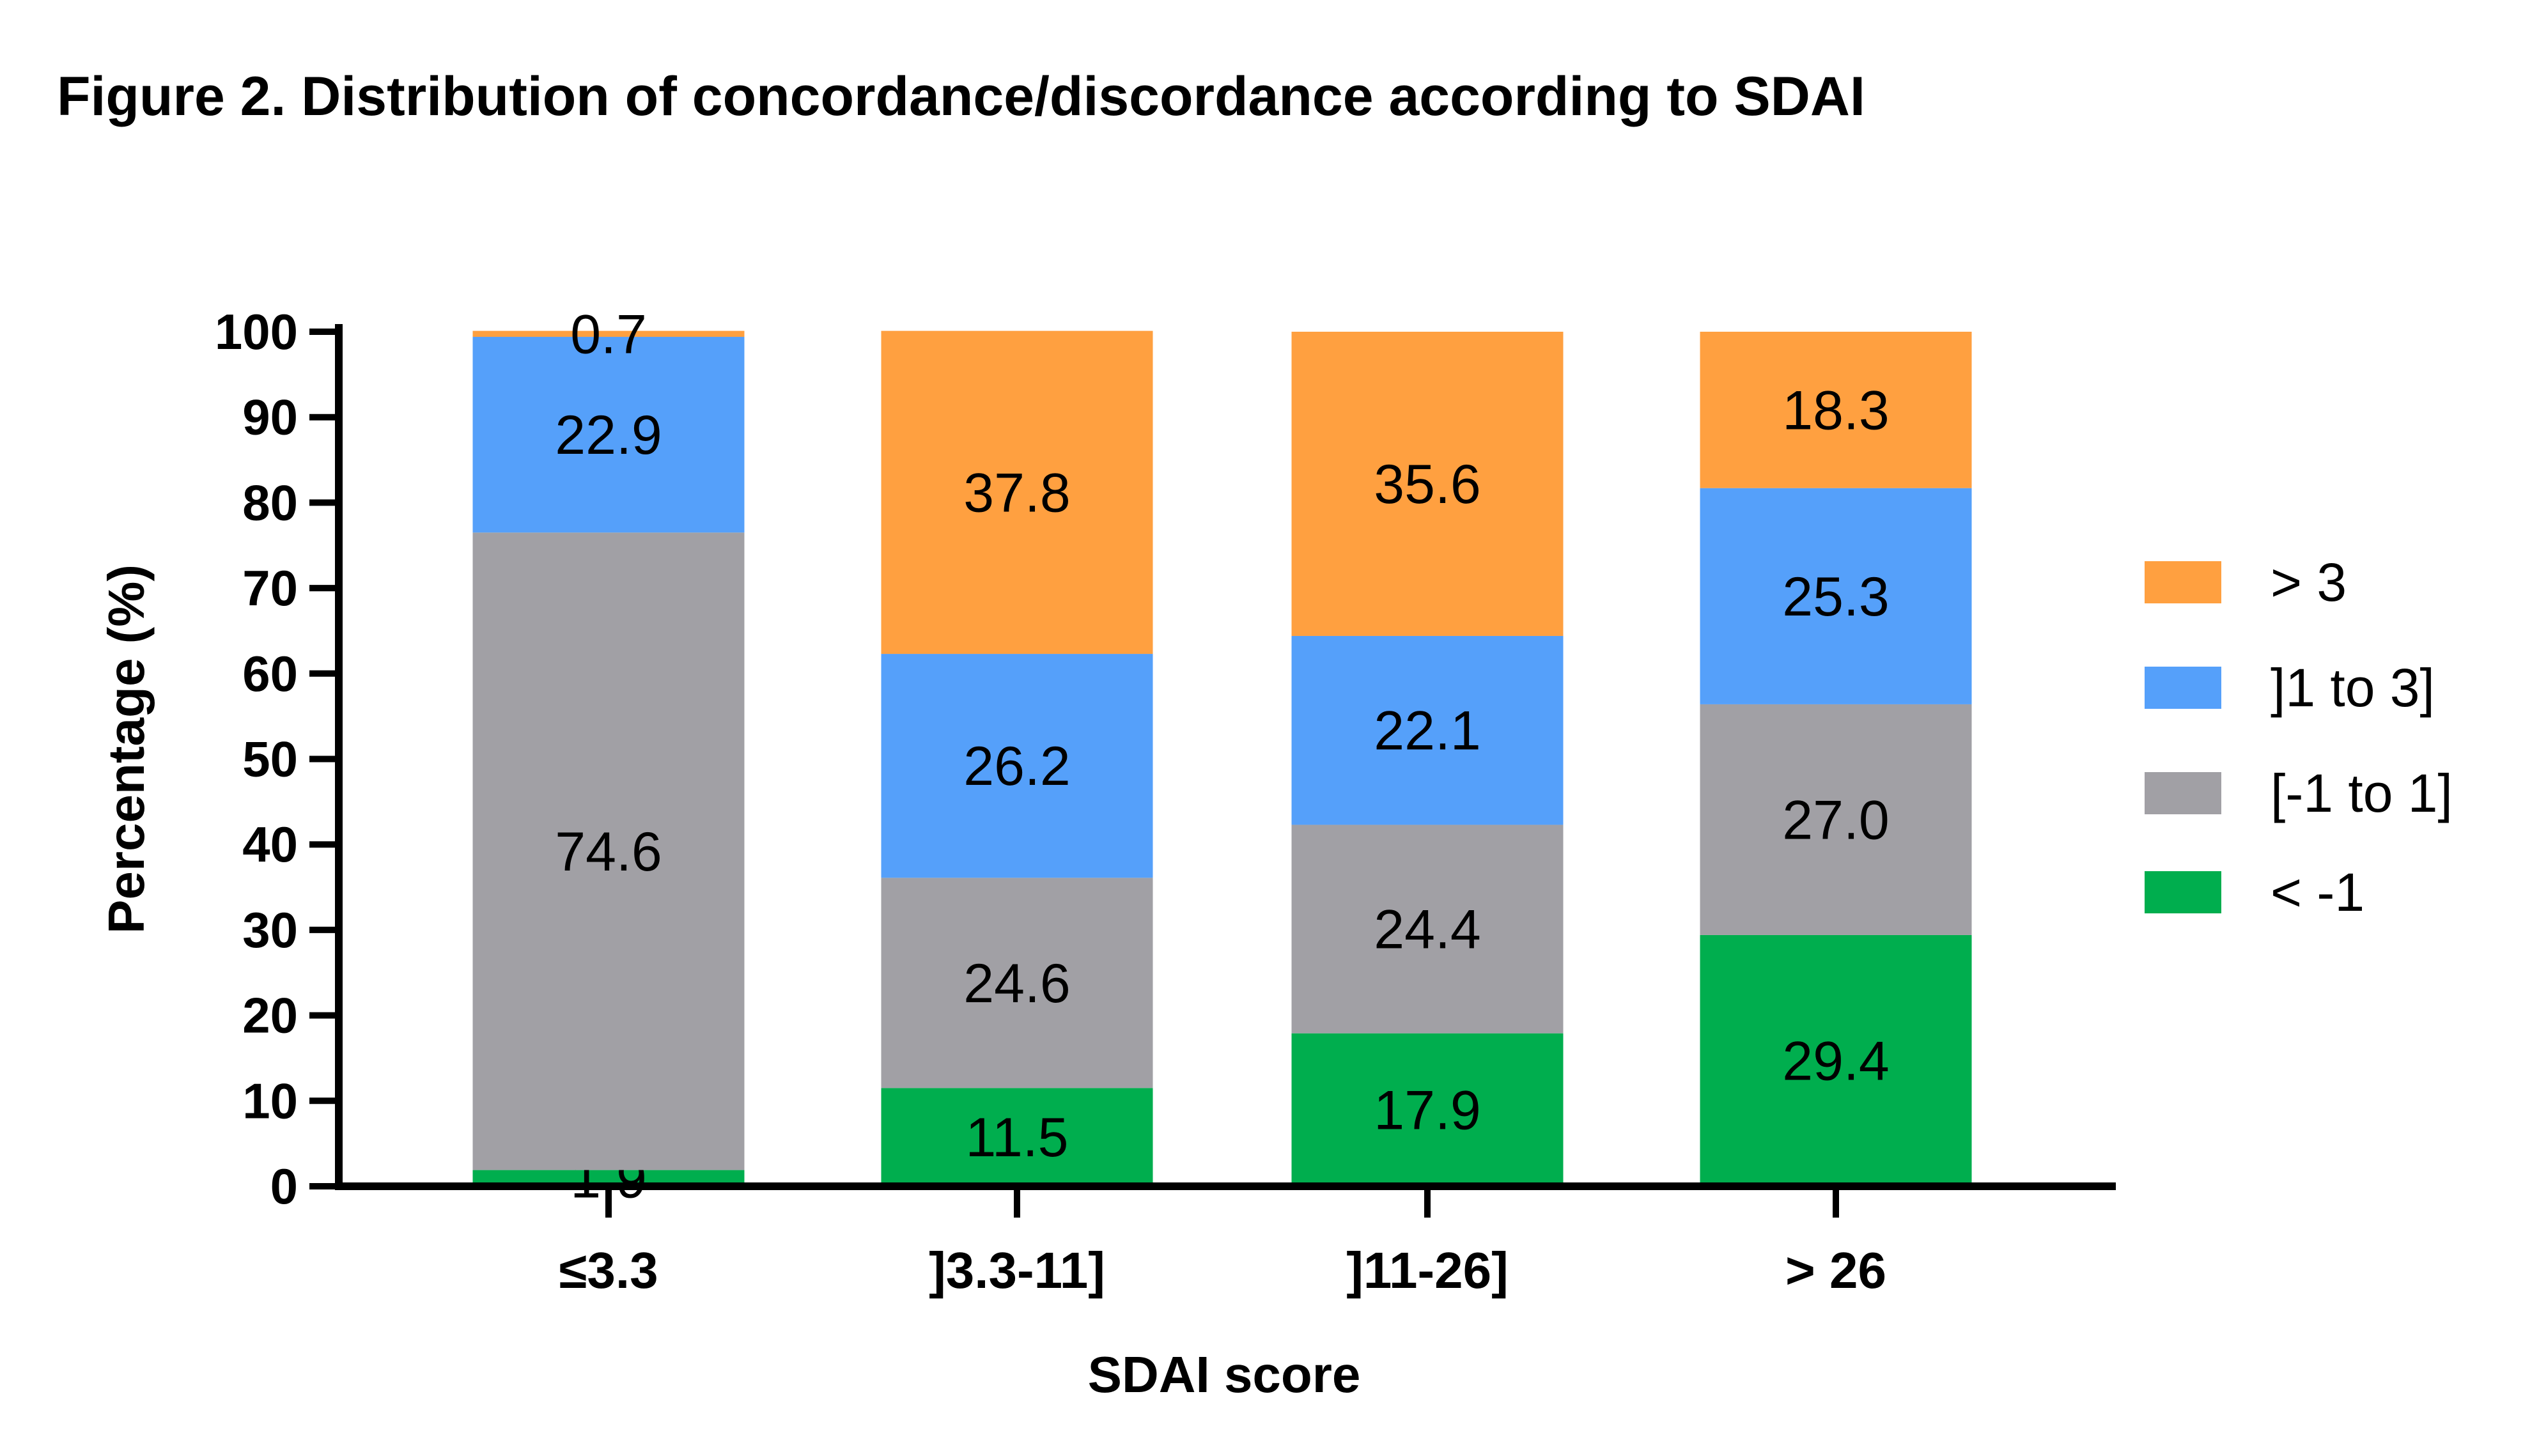 This screenshot has height=1456, width=2539. Describe the element at coordinates (284, 1186) in the screenshot. I see `y-tick-label: 0` at that location.